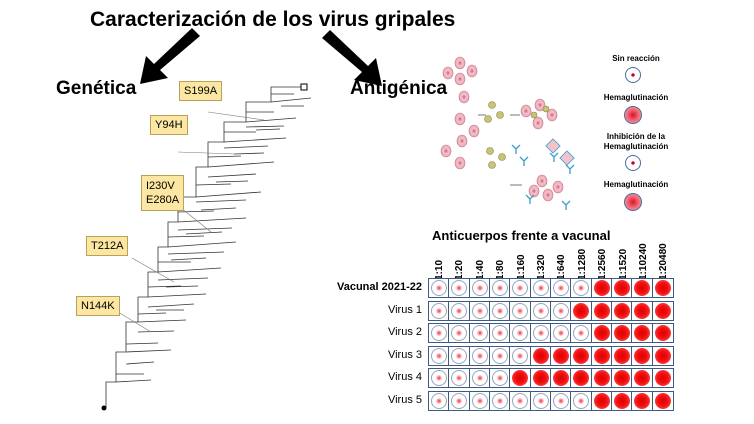 This screenshot has height=424, width=754. I want to click on legend-hemaglutinacion-1-well, so click(633, 115).